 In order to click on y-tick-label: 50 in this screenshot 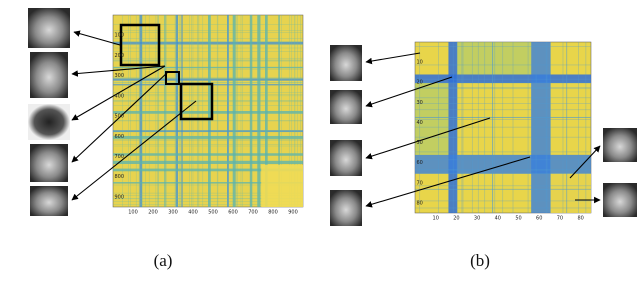, I will do `click(420, 143)`.